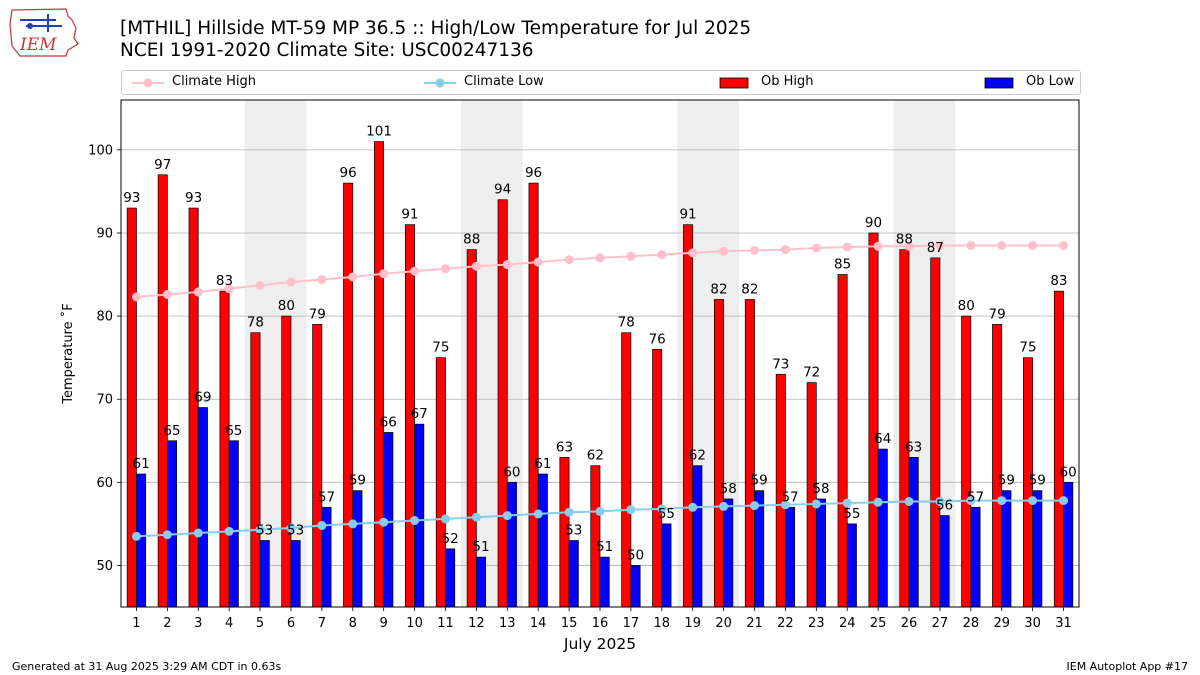 This screenshot has height=675, width=1200. Describe the element at coordinates (131, 198) in the screenshot. I see `ob-high-label-1: 93` at that location.